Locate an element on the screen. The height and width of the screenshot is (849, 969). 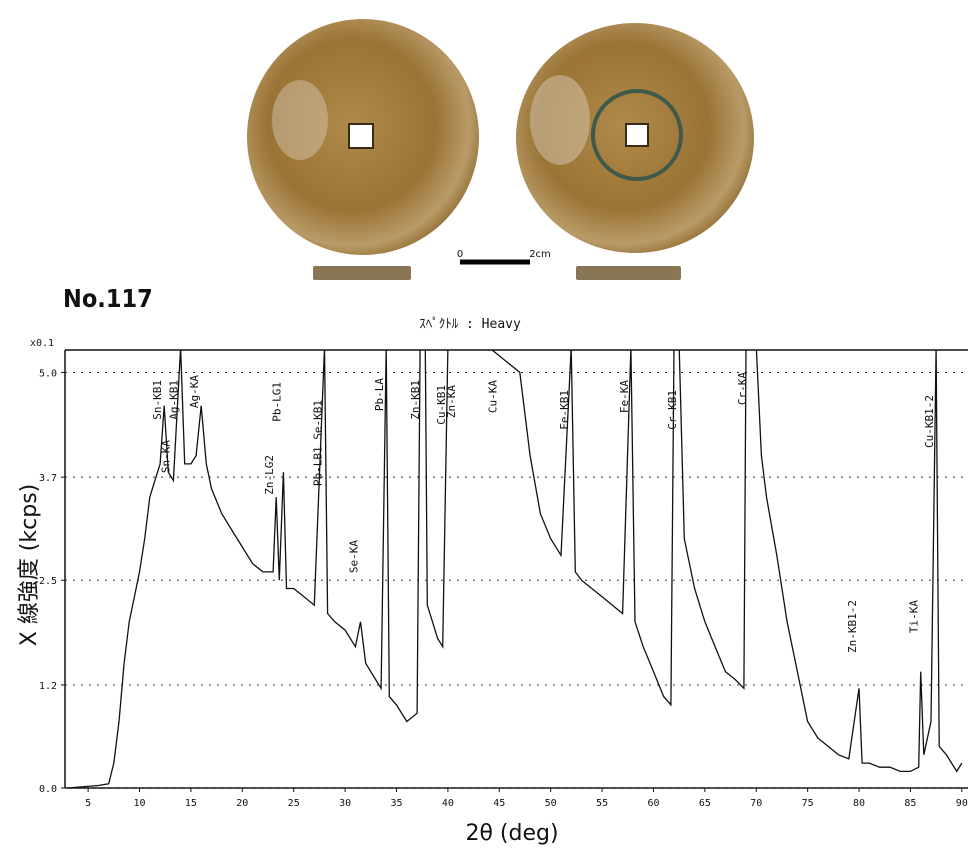
x-tick-label: 50 is located at coordinates (551, 803).